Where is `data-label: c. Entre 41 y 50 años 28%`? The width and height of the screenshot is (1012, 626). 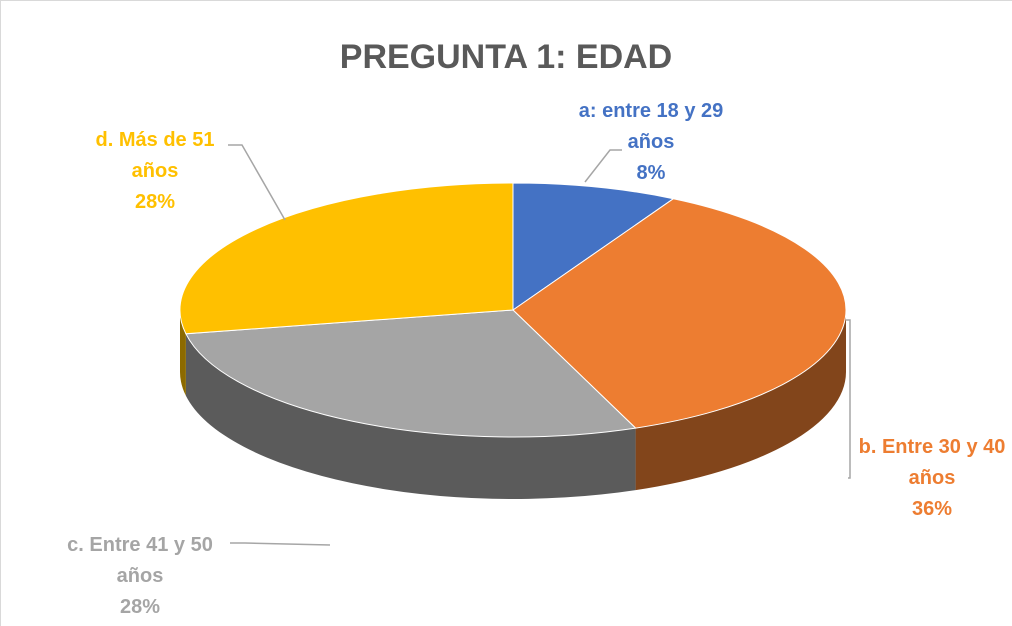
data-label: c. Entre 41 y 50 años 28% is located at coordinates (140, 576).